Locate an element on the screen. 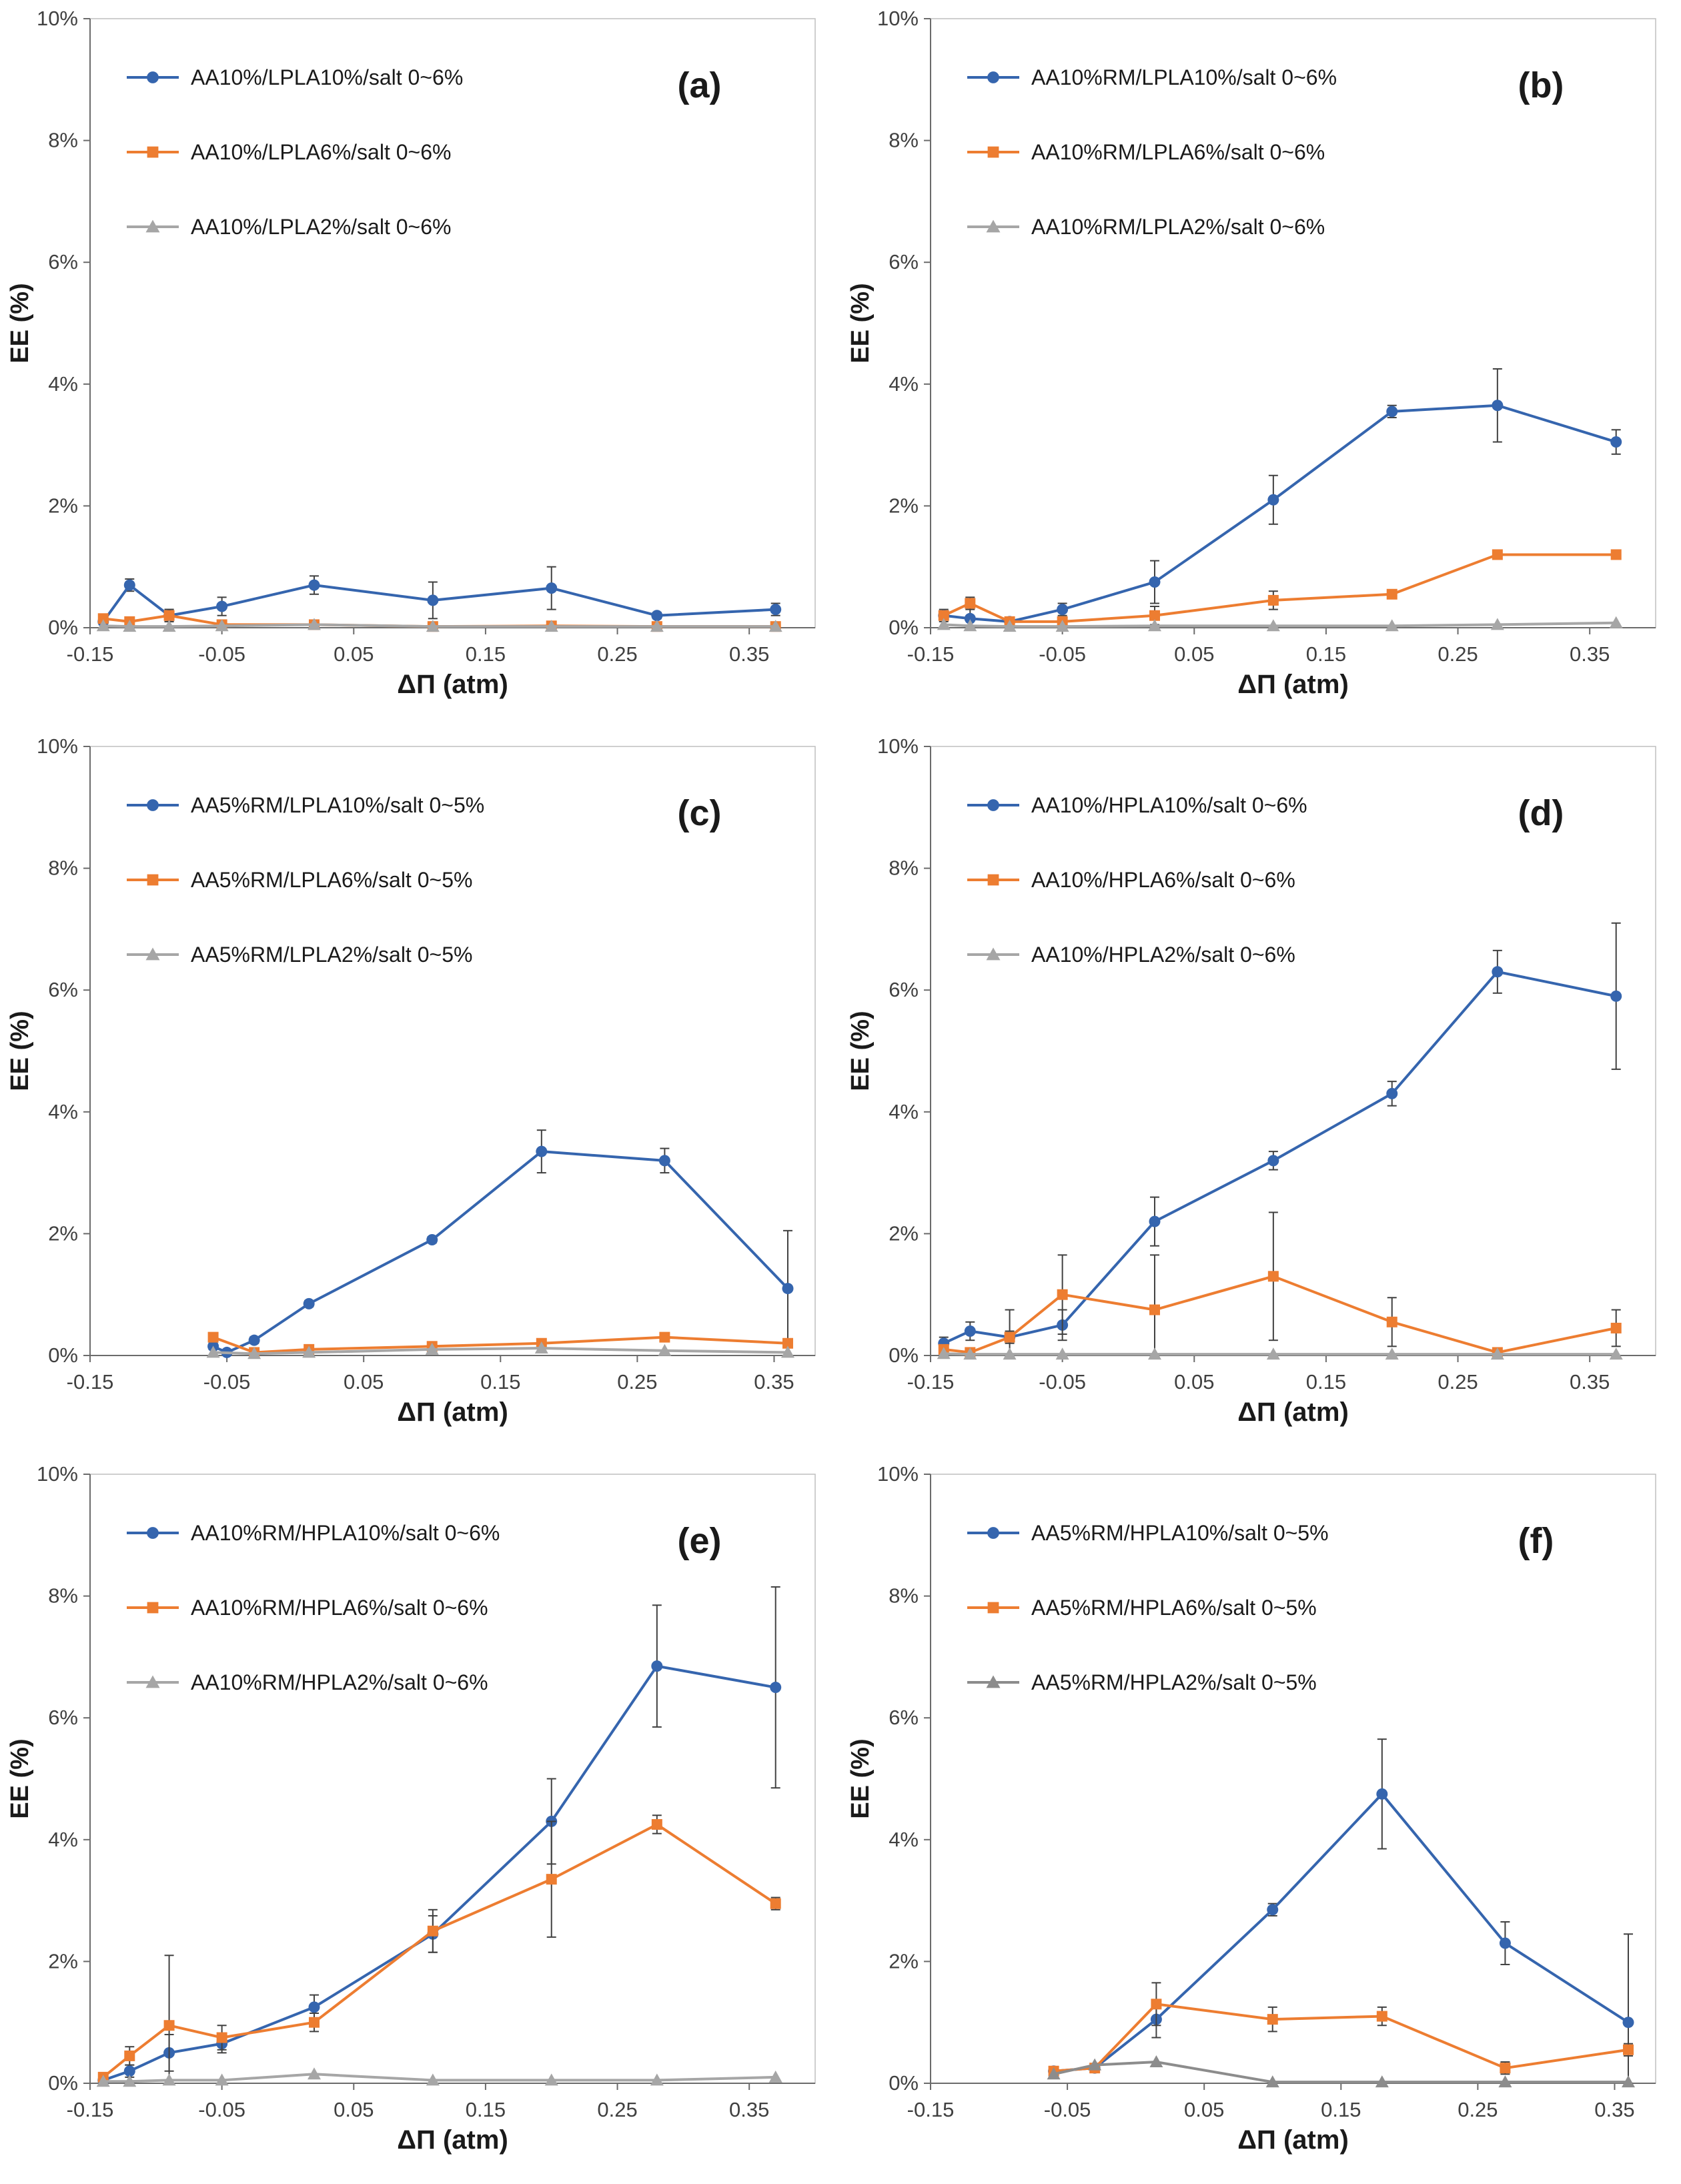 The image size is (1681, 2184). legend-label: AA10%/LPLA6%/salt 0~6% is located at coordinates (321, 152).